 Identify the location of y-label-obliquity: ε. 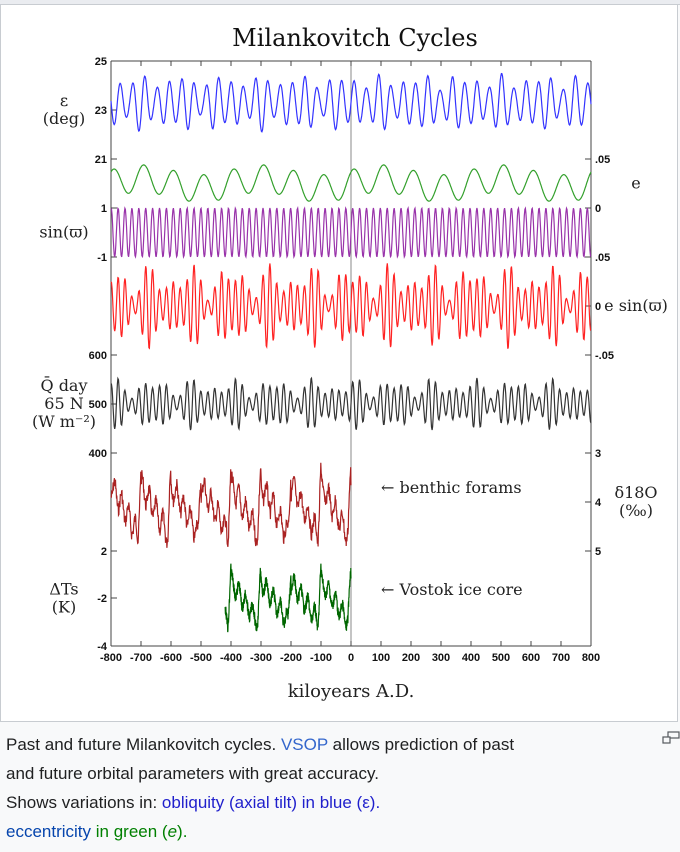
(64, 100).